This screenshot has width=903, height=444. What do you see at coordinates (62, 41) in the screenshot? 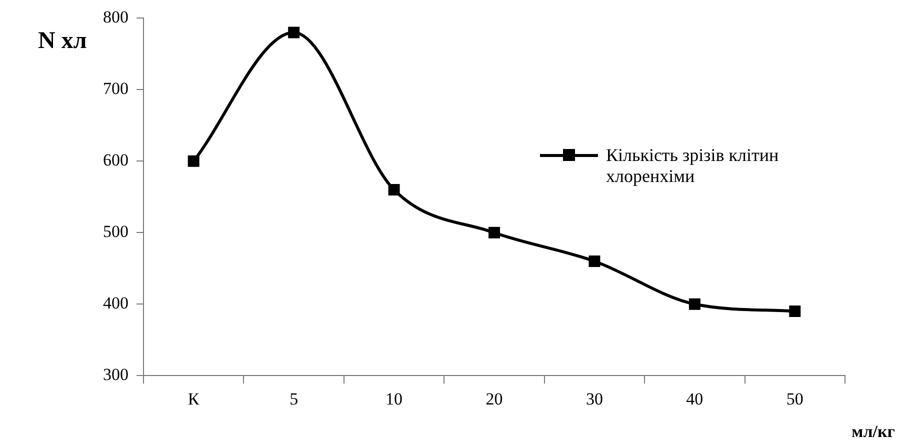
I see `y-axis-title: N хл` at bounding box center [62, 41].